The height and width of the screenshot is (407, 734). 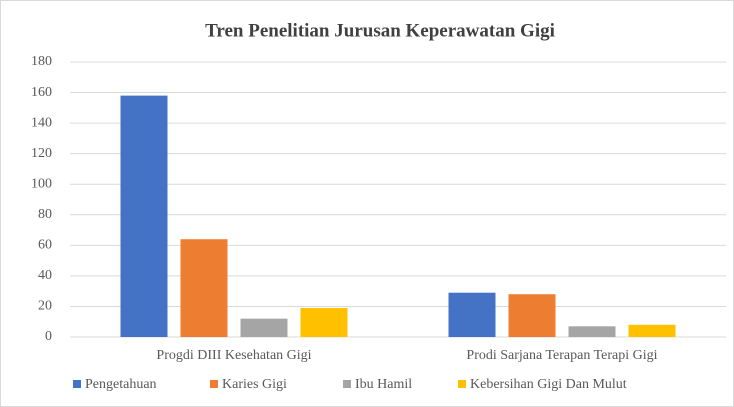 What do you see at coordinates (41, 153) in the screenshot?
I see `y-tick-label: 120` at bounding box center [41, 153].